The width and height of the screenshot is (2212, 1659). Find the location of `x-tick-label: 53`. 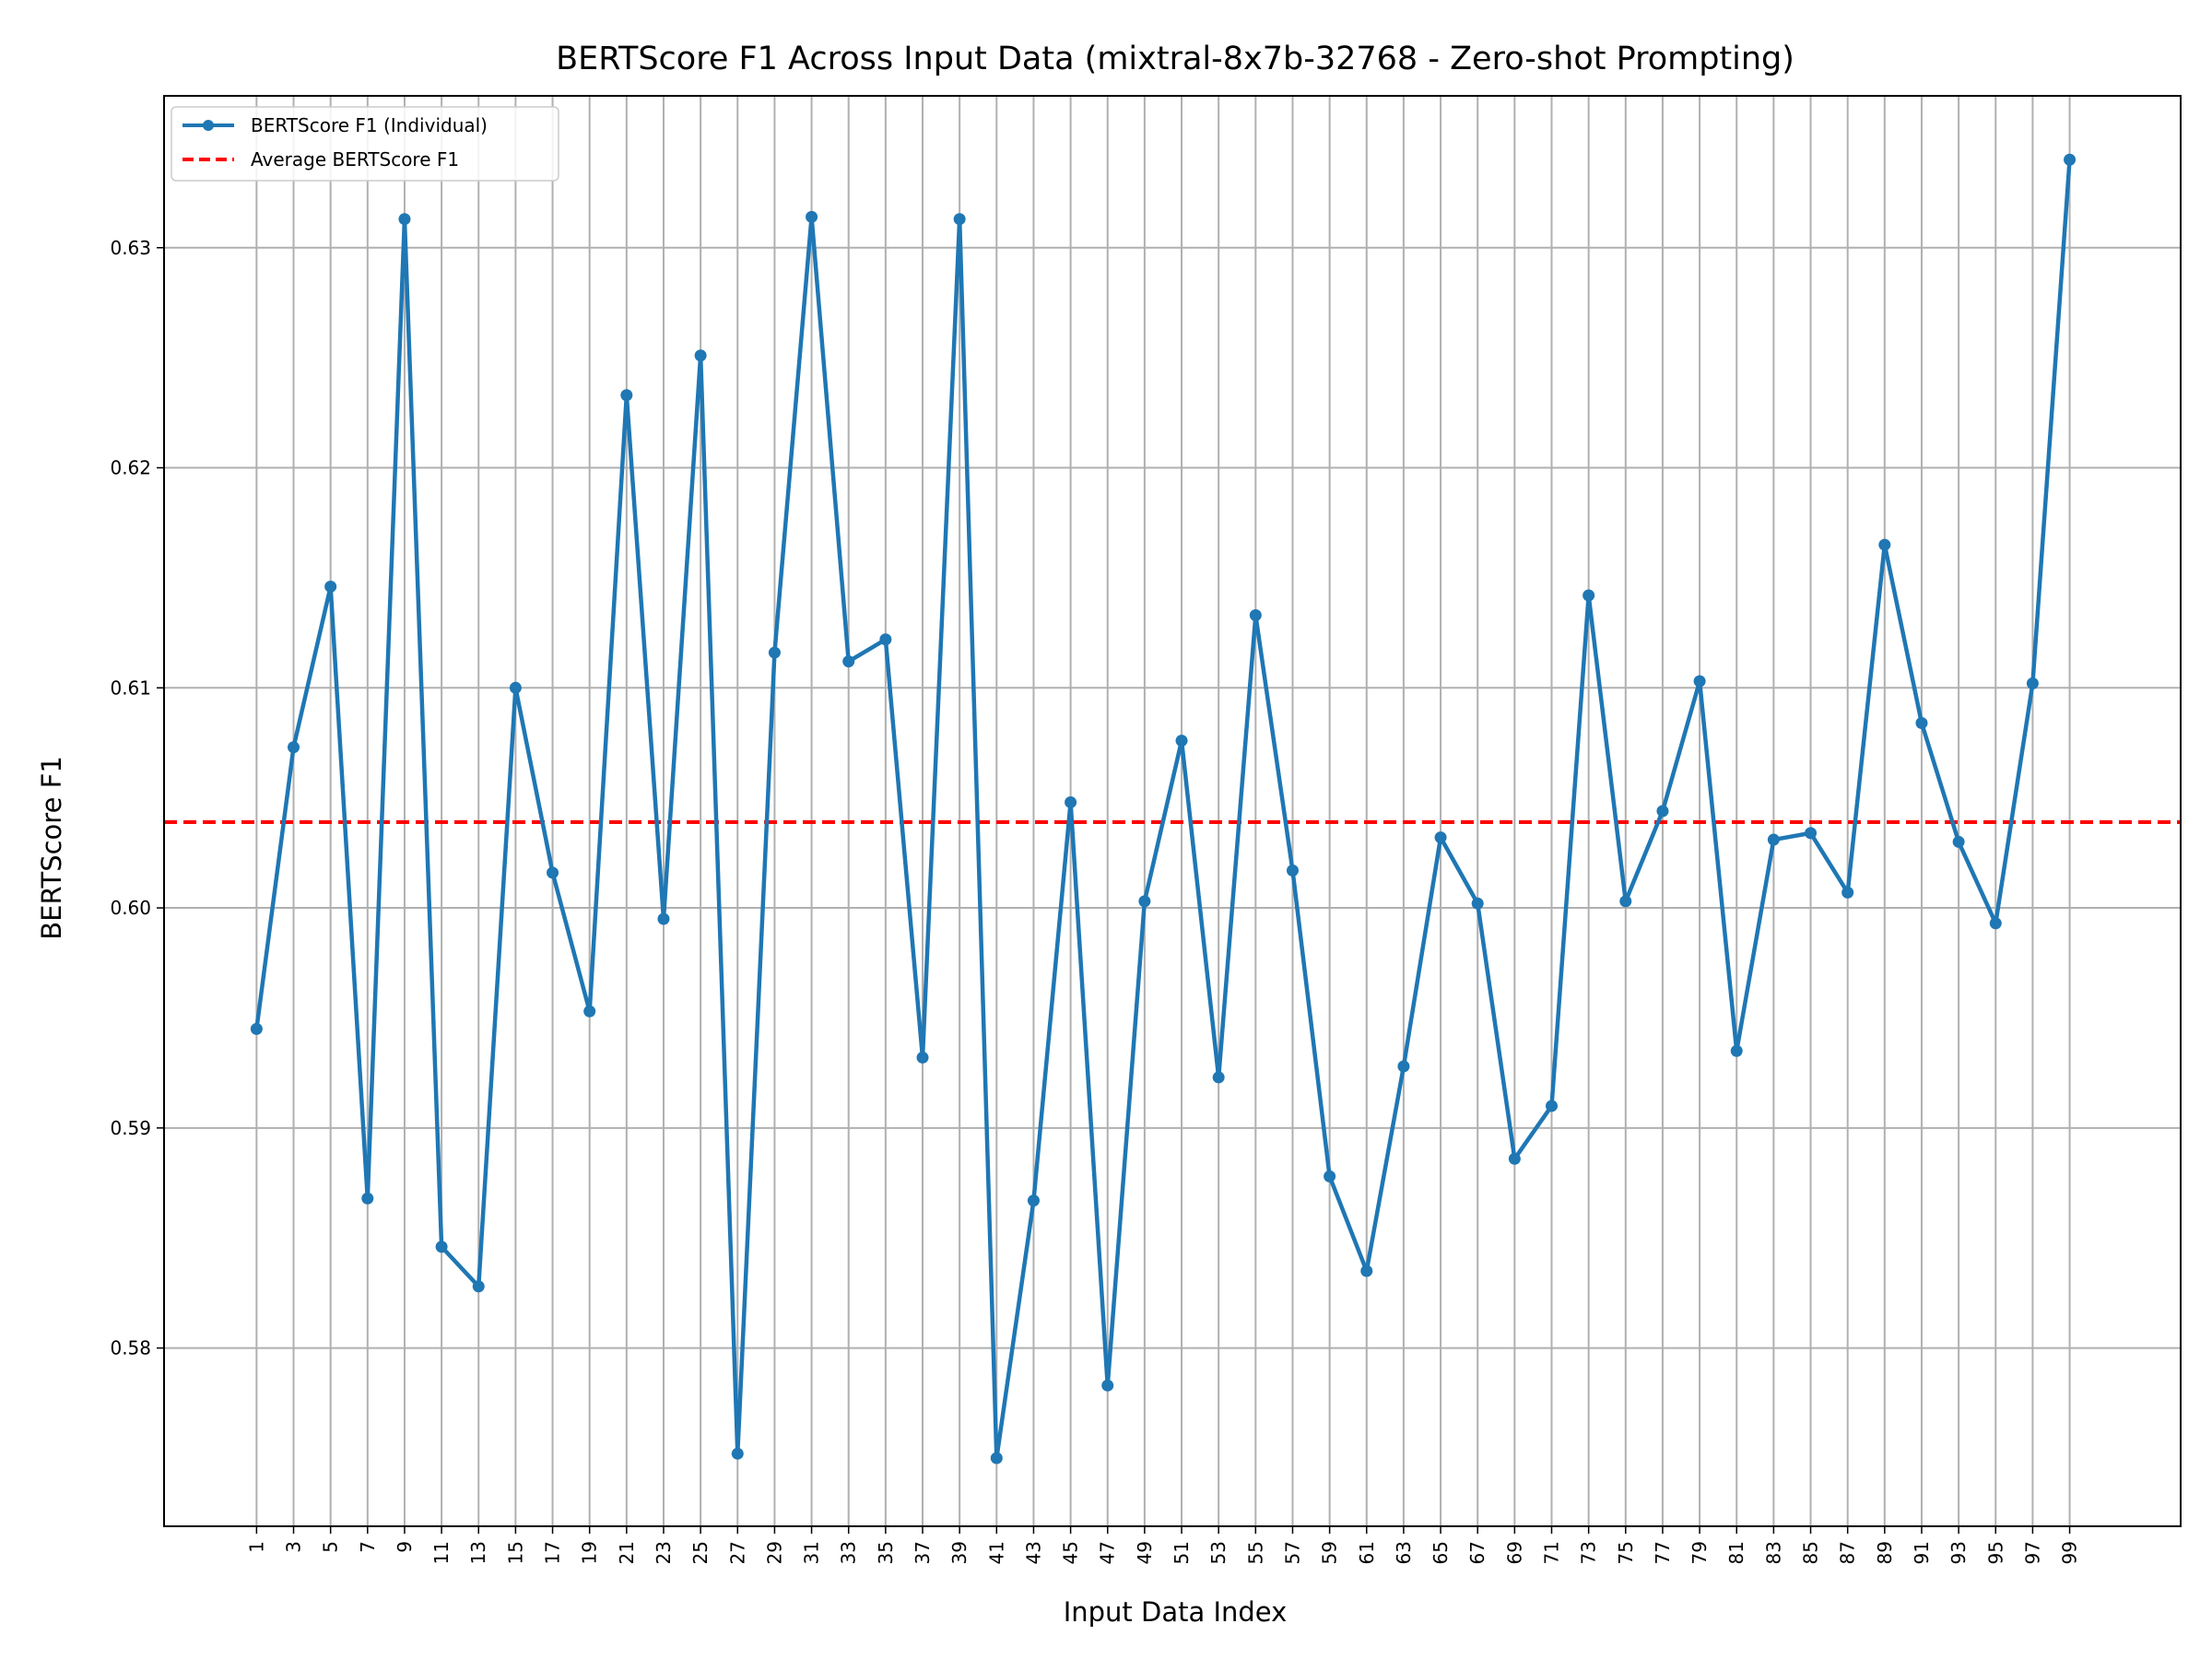

x-tick-label: 53 is located at coordinates (1218, 1552).